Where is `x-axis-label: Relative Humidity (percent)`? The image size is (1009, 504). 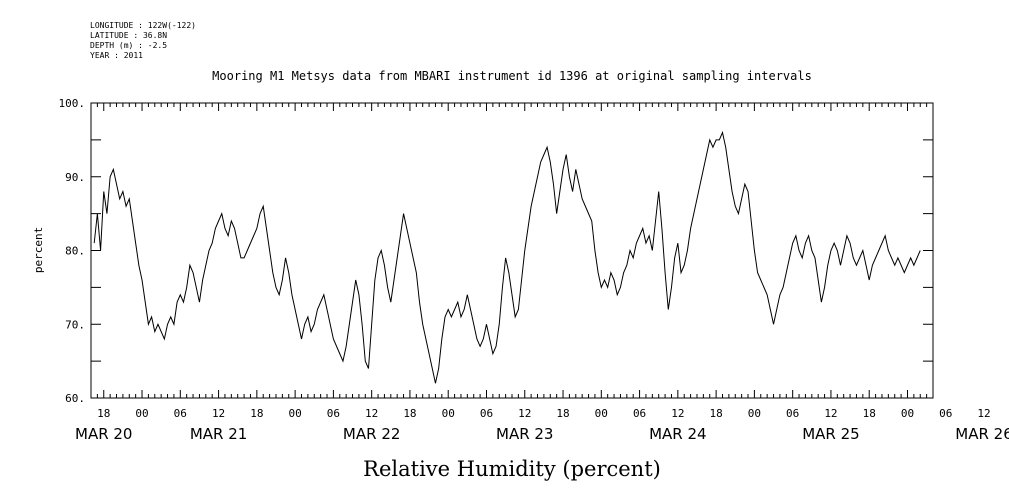
x-axis-label: Relative Humidity (percent) is located at coordinates (512, 469).